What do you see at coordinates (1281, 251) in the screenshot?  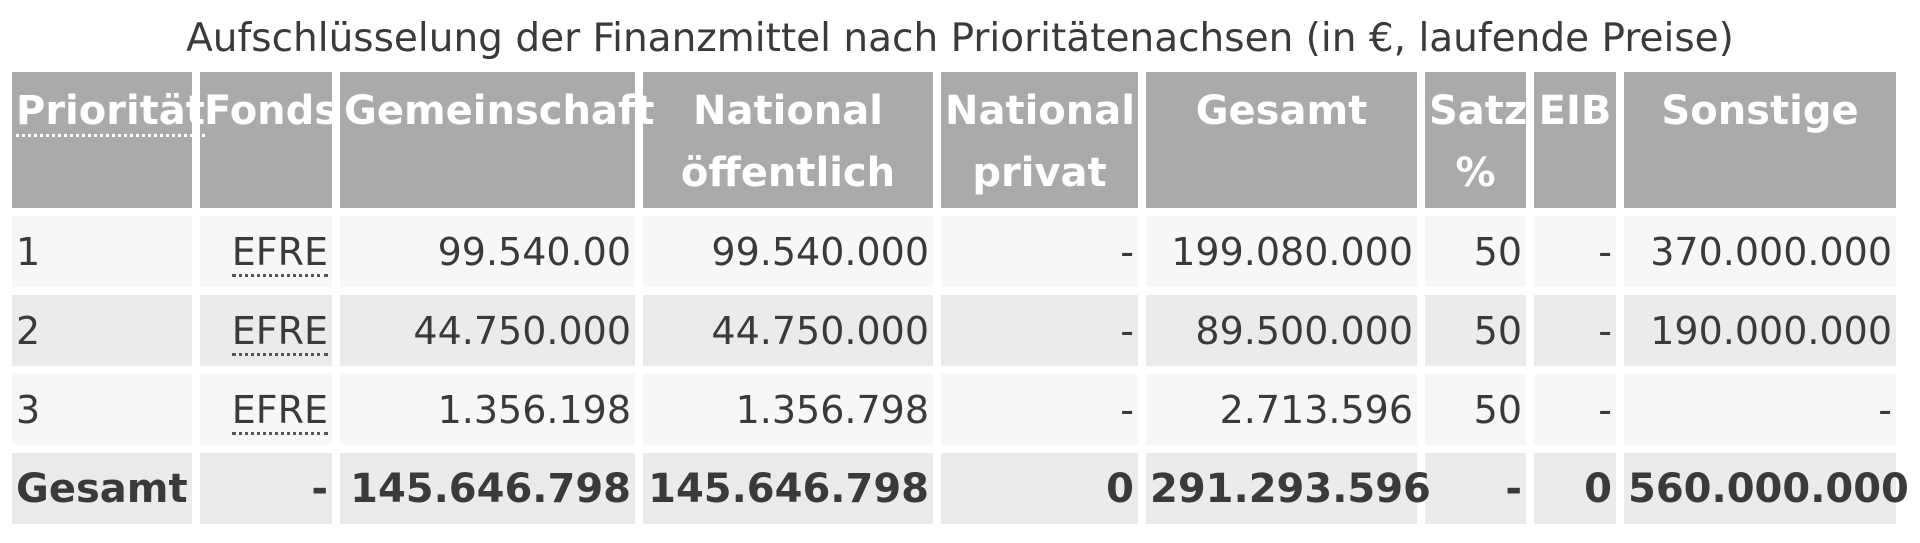 I see `cell-gesamt: 199.080.000` at bounding box center [1281, 251].